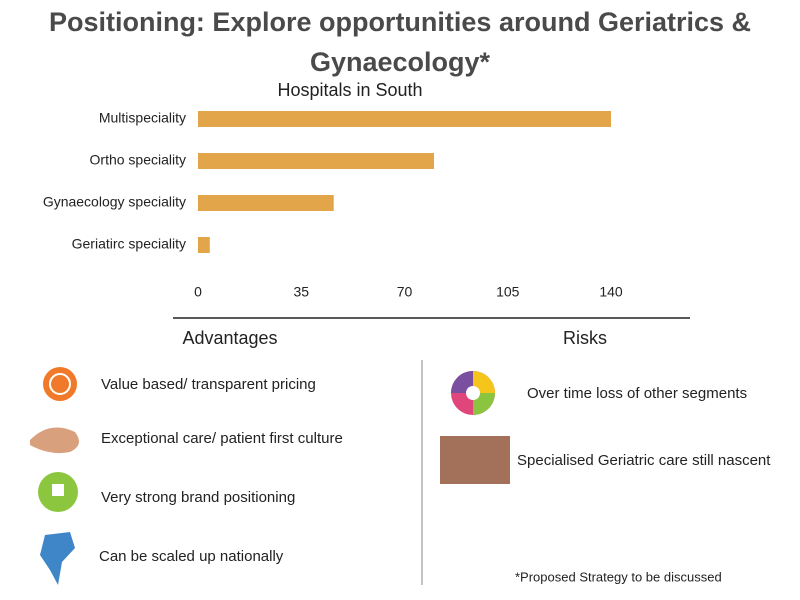 This screenshot has width=800, height=600. Describe the element at coordinates (301, 292) in the screenshot. I see `x-tick-label: 35` at that location.